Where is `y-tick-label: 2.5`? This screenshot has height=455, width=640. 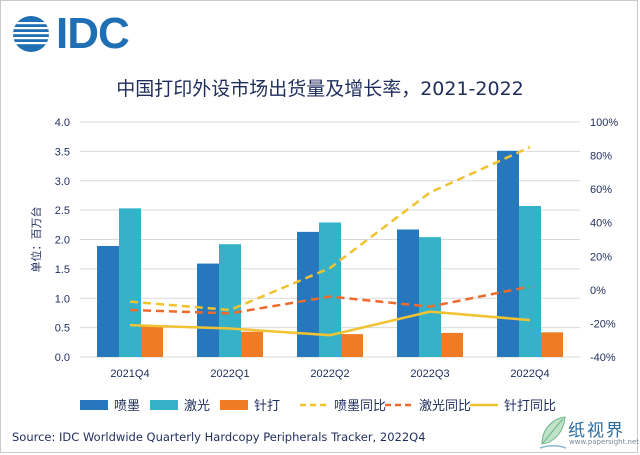 y-tick-label: 2.5 is located at coordinates (62, 211).